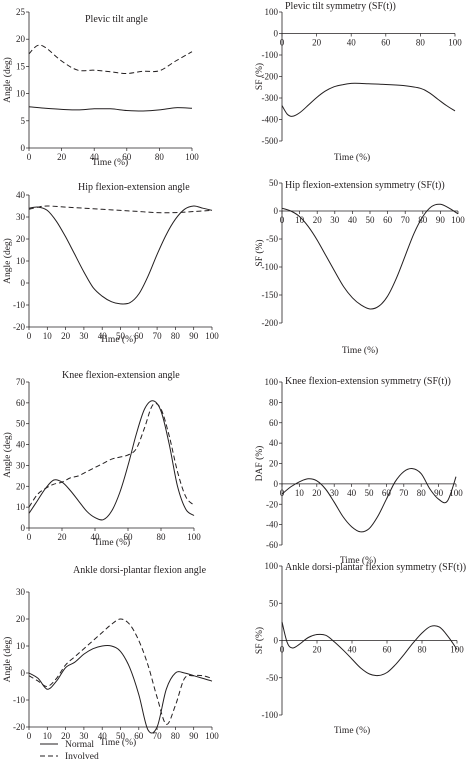  Describe the element at coordinates (365, 185) in the screenshot. I see `chart-title: Hip flexion-extension symmetry (SF(t))` at that location.